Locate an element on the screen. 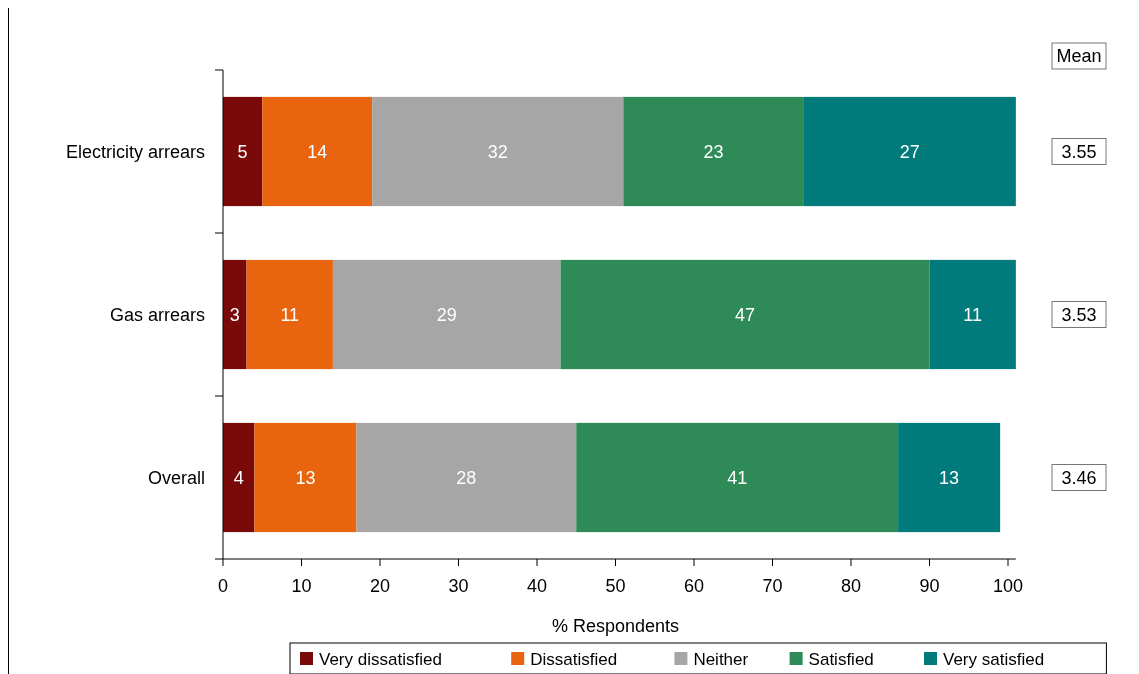 The width and height of the screenshot is (1139, 674). data-label: 23 is located at coordinates (713, 151).